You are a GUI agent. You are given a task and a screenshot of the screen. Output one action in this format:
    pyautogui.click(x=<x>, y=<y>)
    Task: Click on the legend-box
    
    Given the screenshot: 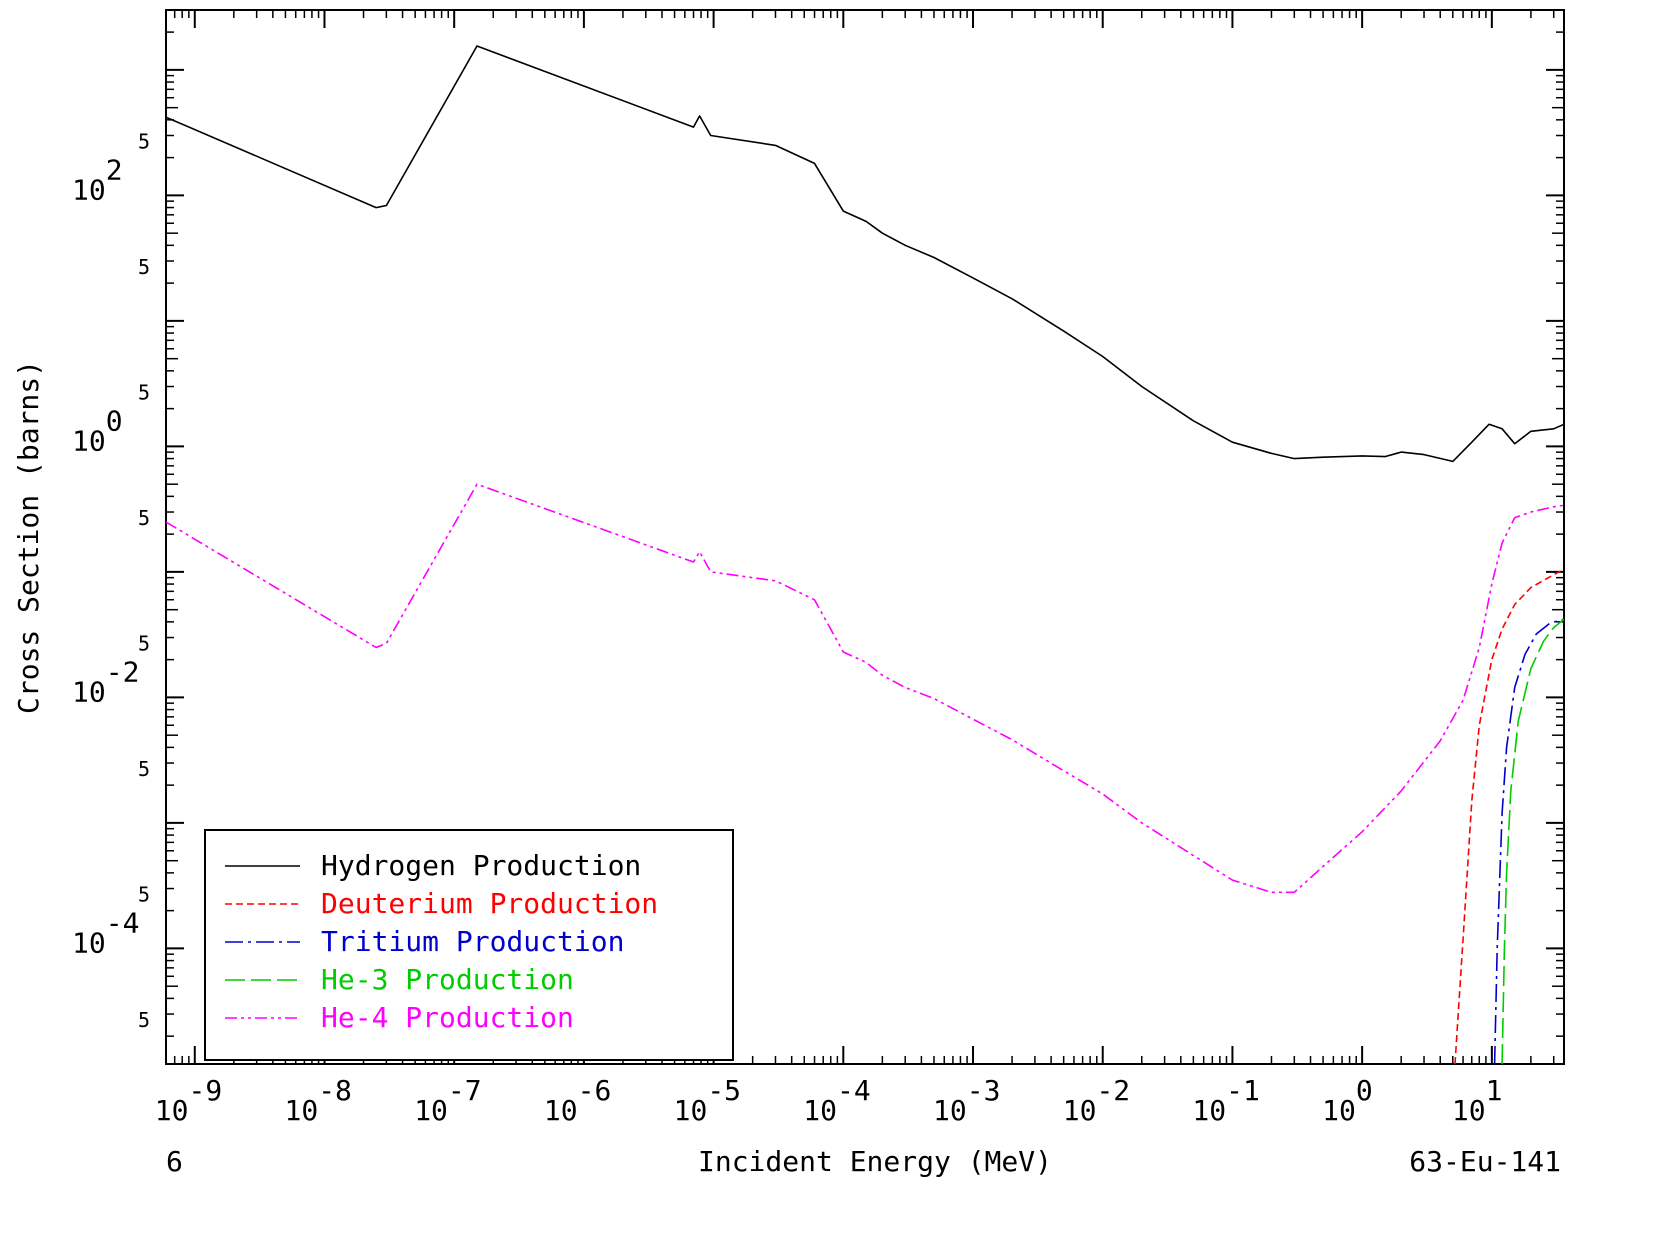 What is the action you would take?
    pyautogui.click(x=469, y=945)
    